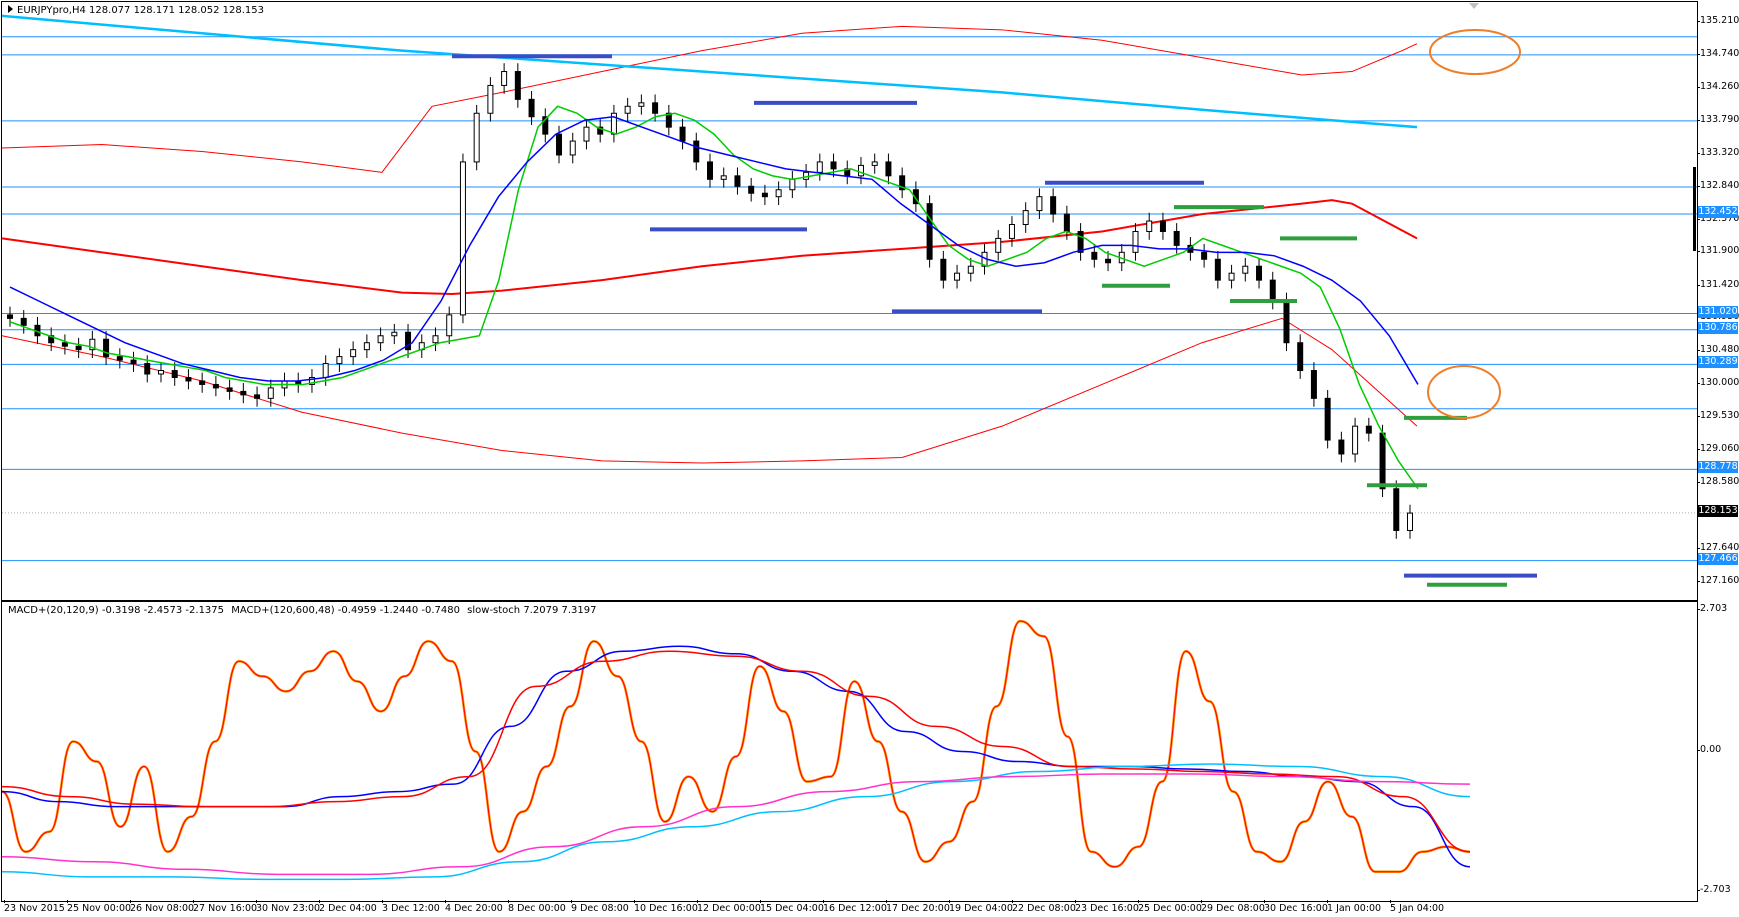 This screenshot has height=917, width=1739. What do you see at coordinates (1717, 53) in the screenshot?
I see `price-tick-label: 134.740` at bounding box center [1717, 53].